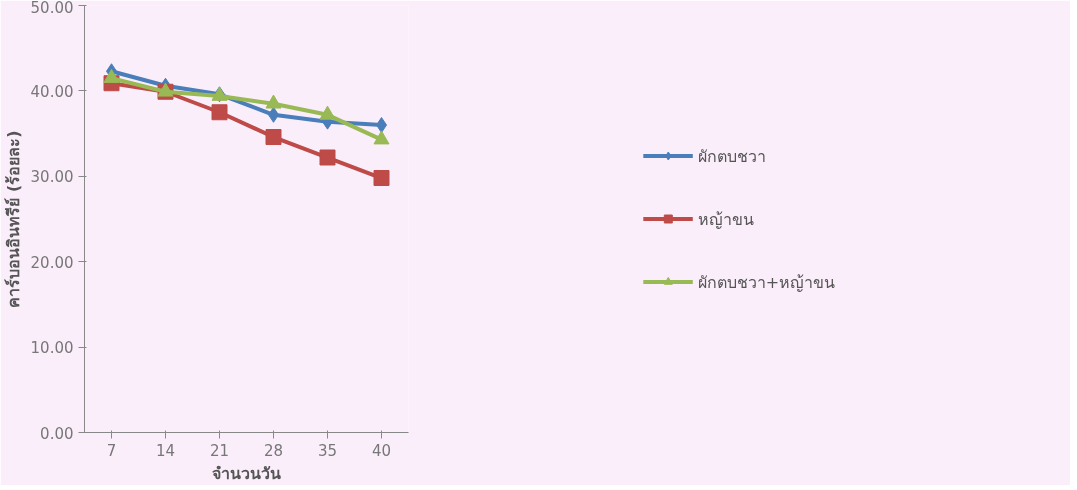  What do you see at coordinates (731, 156) in the screenshot?
I see `legend-label: ผักตบชวา` at bounding box center [731, 156].